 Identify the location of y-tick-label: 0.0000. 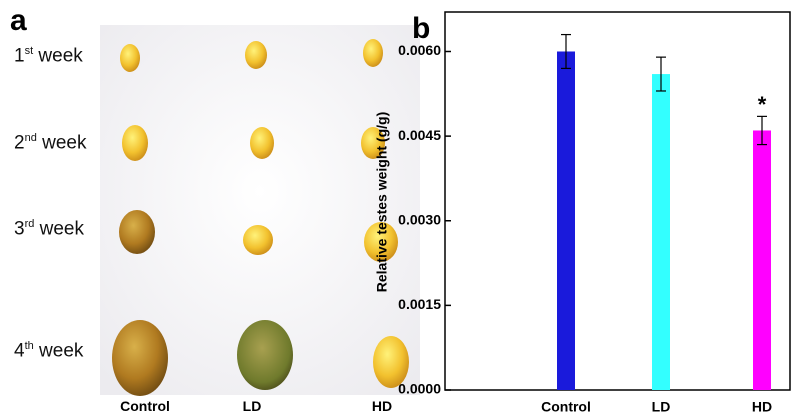
(419, 389).